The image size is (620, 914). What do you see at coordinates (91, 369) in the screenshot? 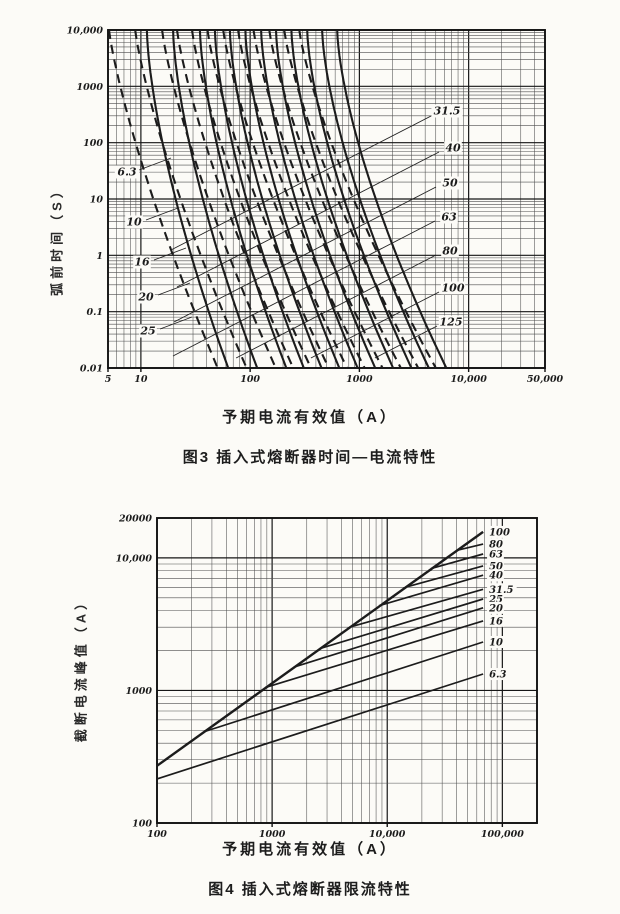
I see `svg-text: 0.01` at bounding box center [91, 369].